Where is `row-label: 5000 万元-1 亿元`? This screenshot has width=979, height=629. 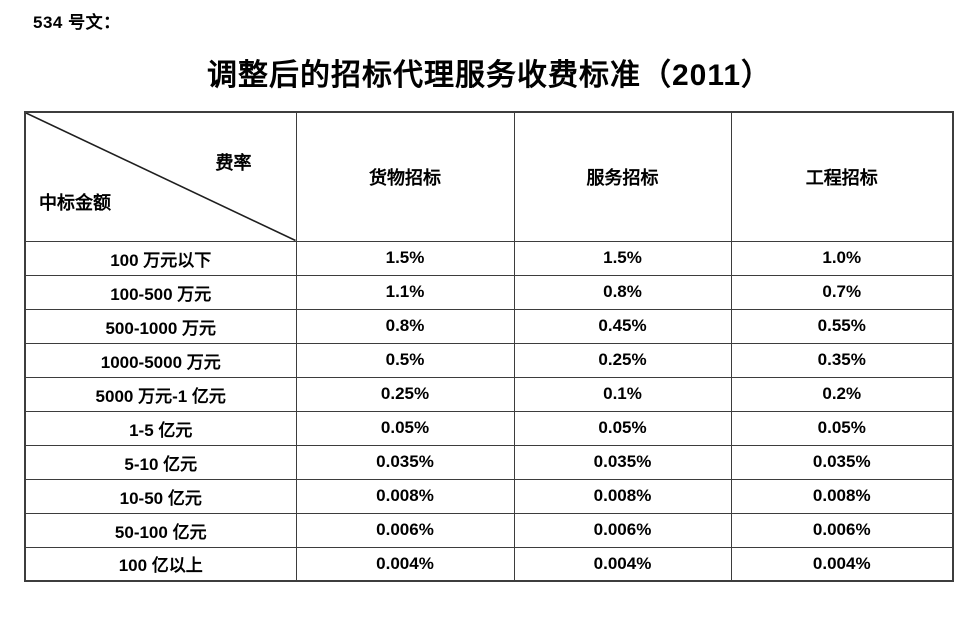
row-label: 5000 万元-1 亿元 is located at coordinates (160, 394).